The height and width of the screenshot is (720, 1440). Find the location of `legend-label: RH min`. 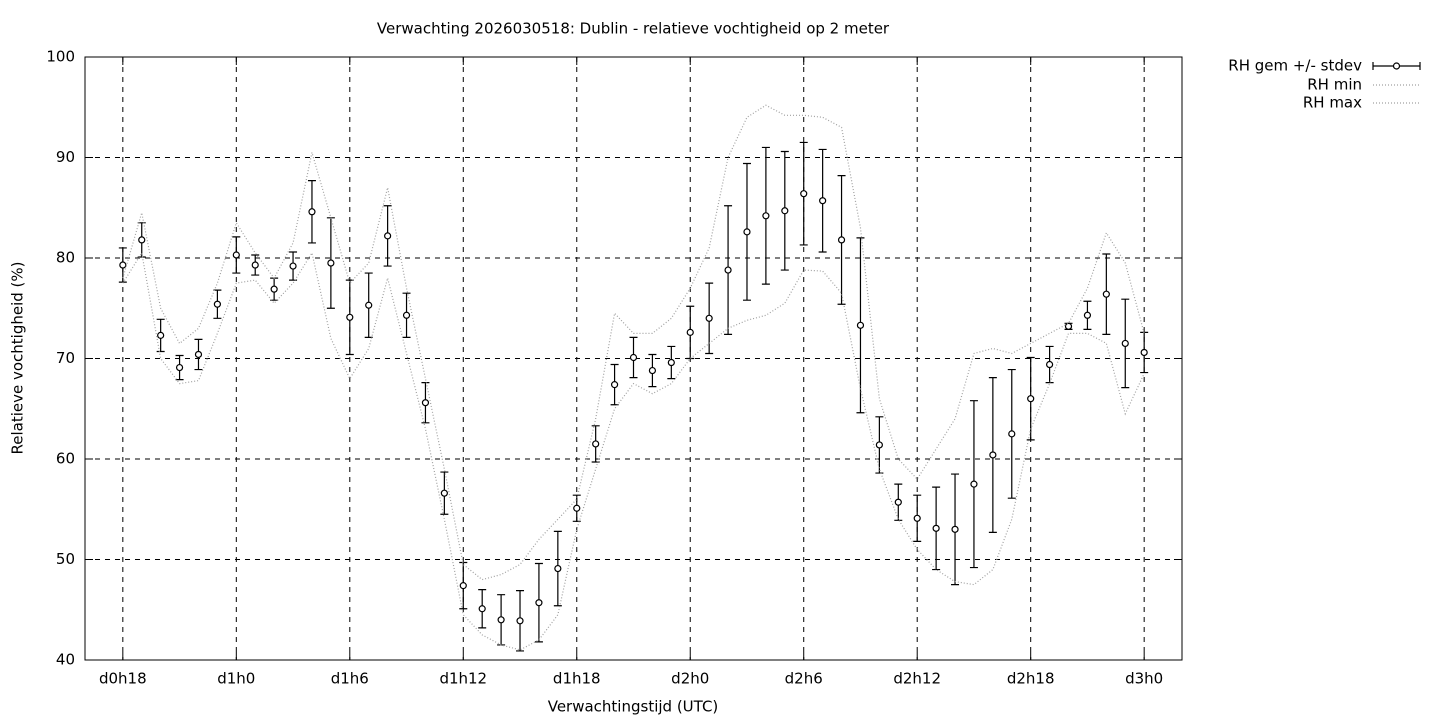

legend-label: RH min is located at coordinates (1334, 85).